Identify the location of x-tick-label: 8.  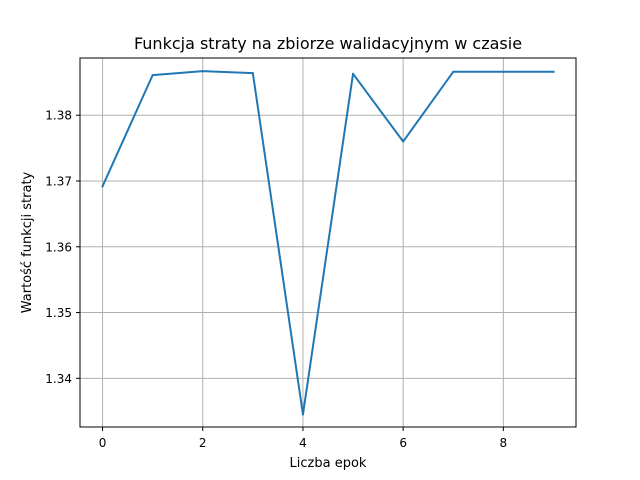
(504, 443).